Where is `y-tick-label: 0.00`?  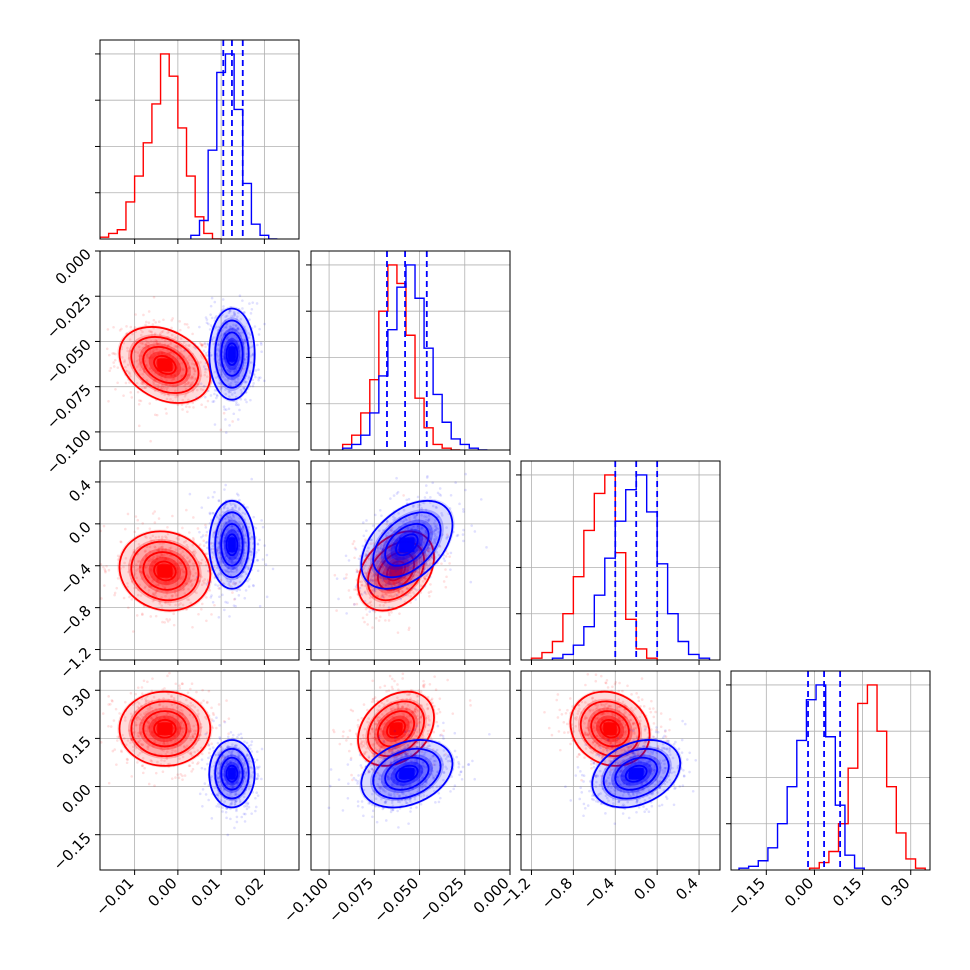
y-tick-label: 0.00 is located at coordinates (76, 799).